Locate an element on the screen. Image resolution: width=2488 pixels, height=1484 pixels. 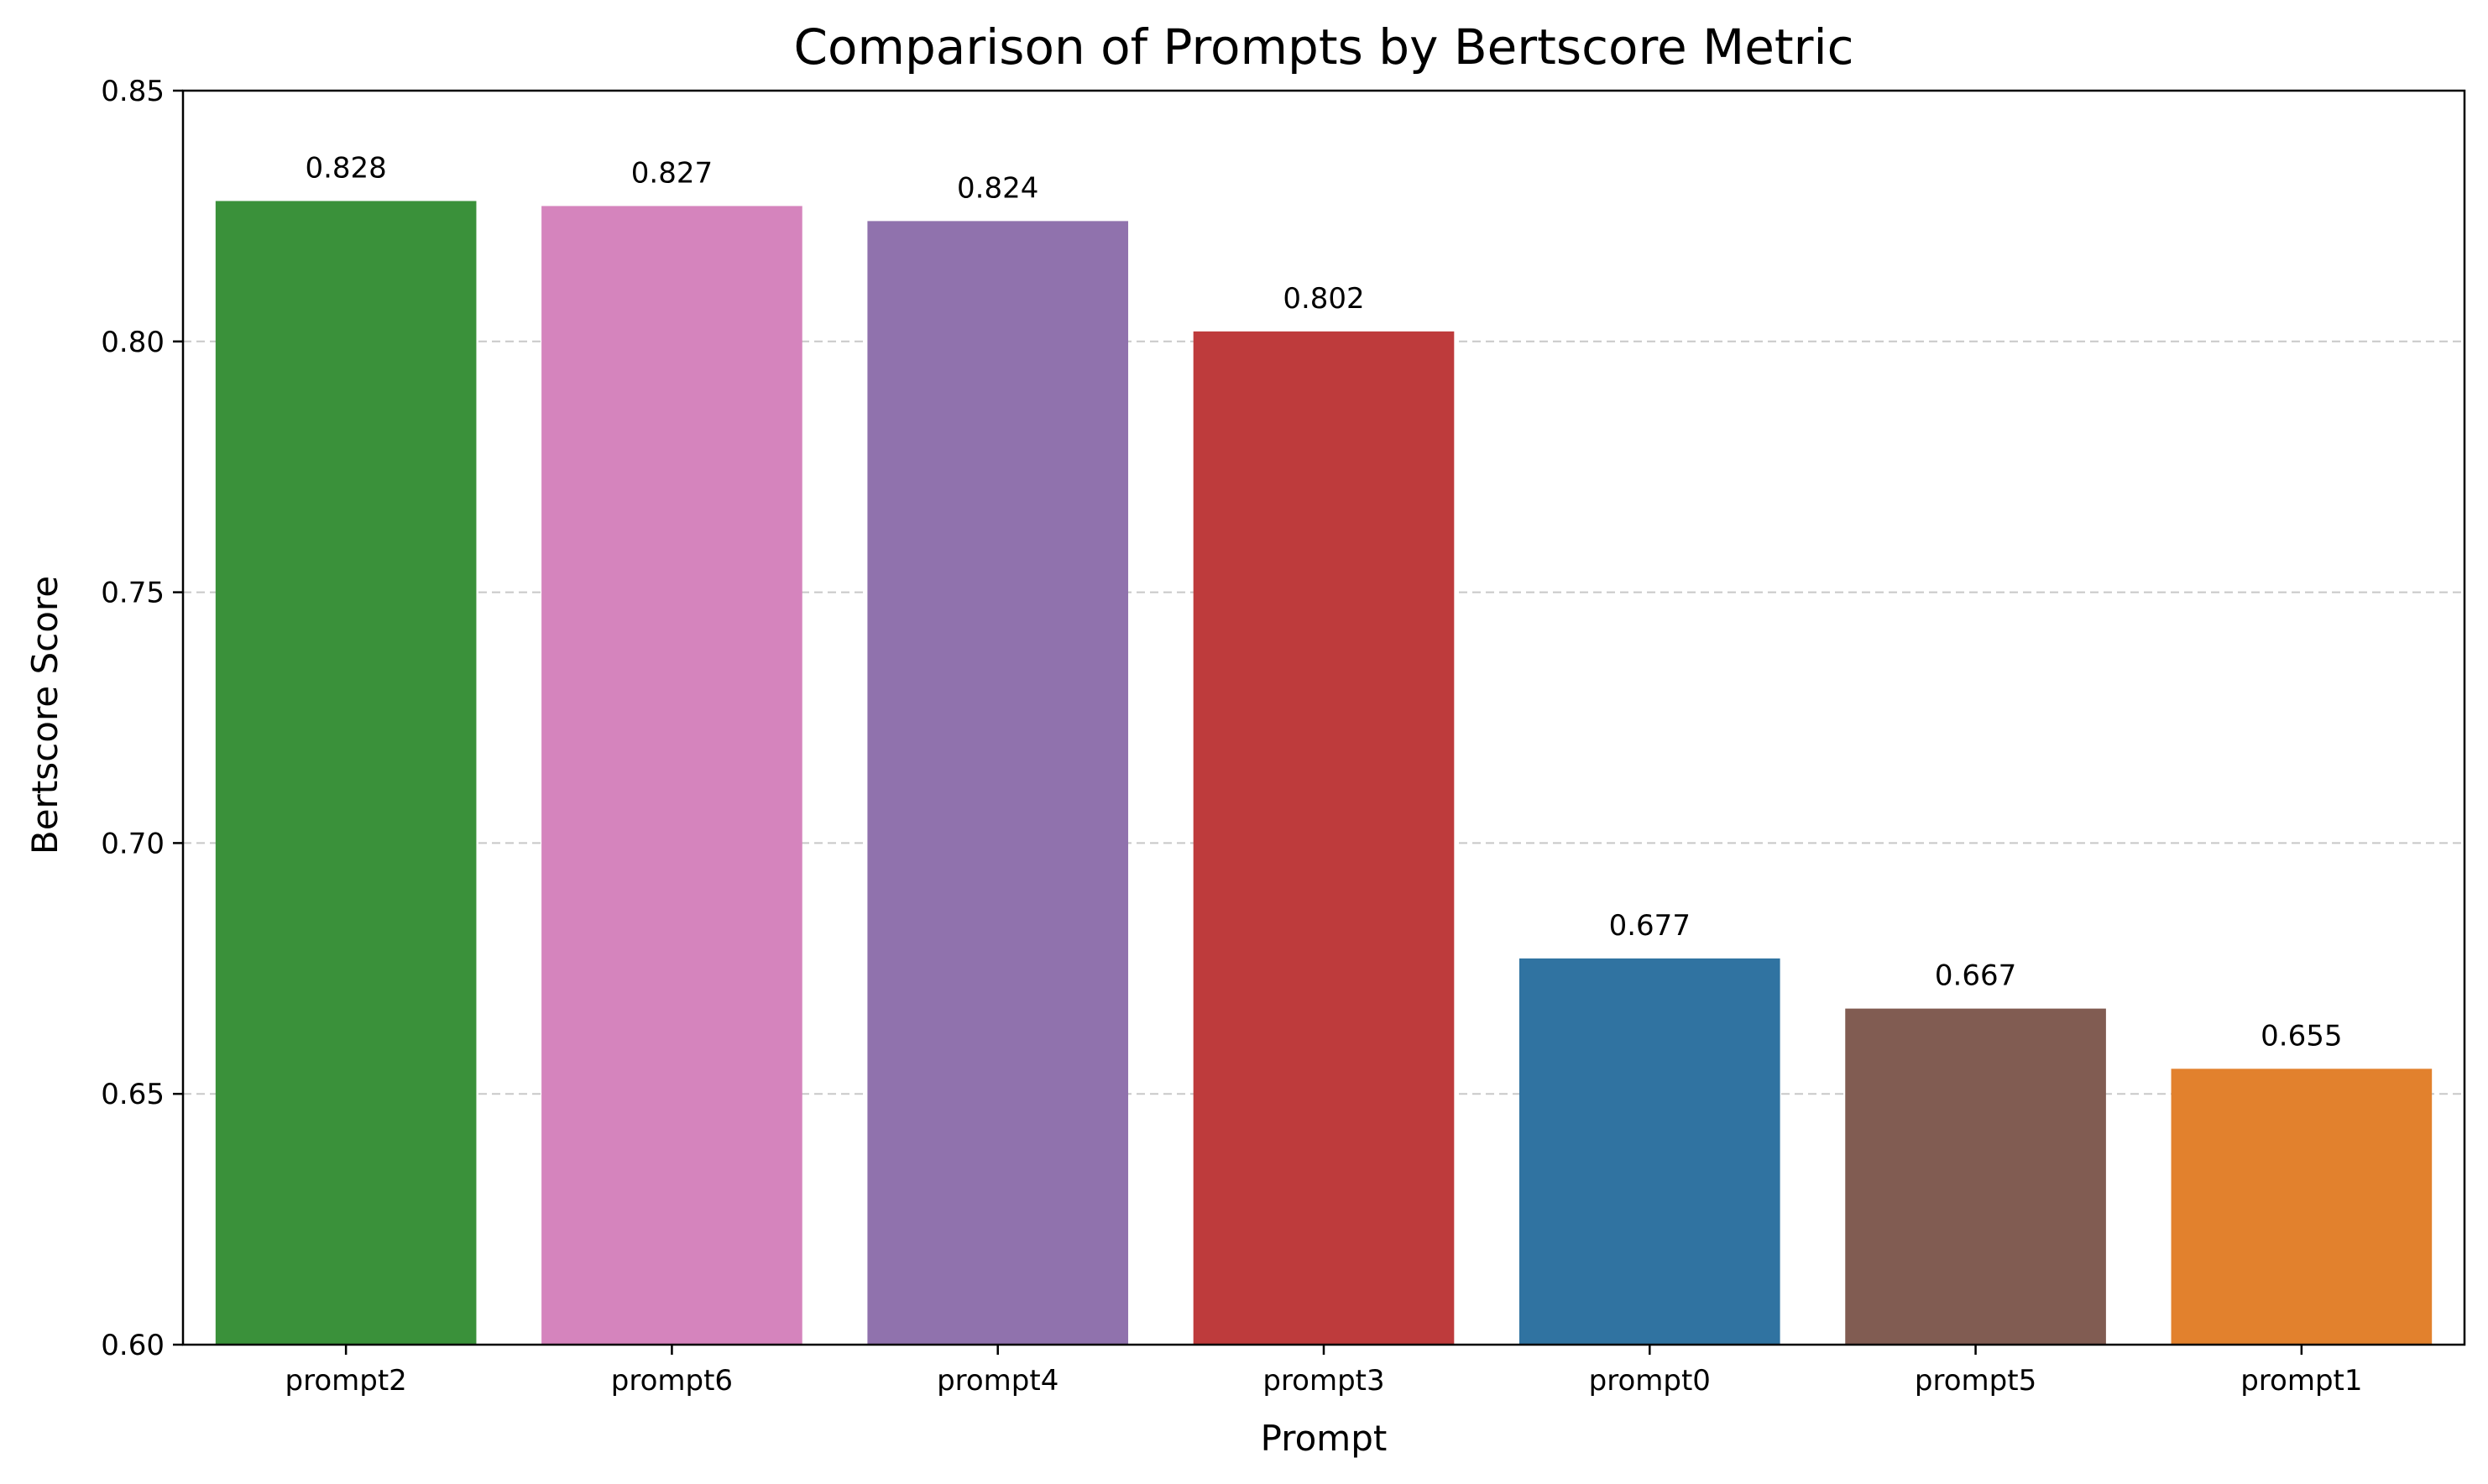
value-label-prompt3: 0.802 is located at coordinates (1324, 299).